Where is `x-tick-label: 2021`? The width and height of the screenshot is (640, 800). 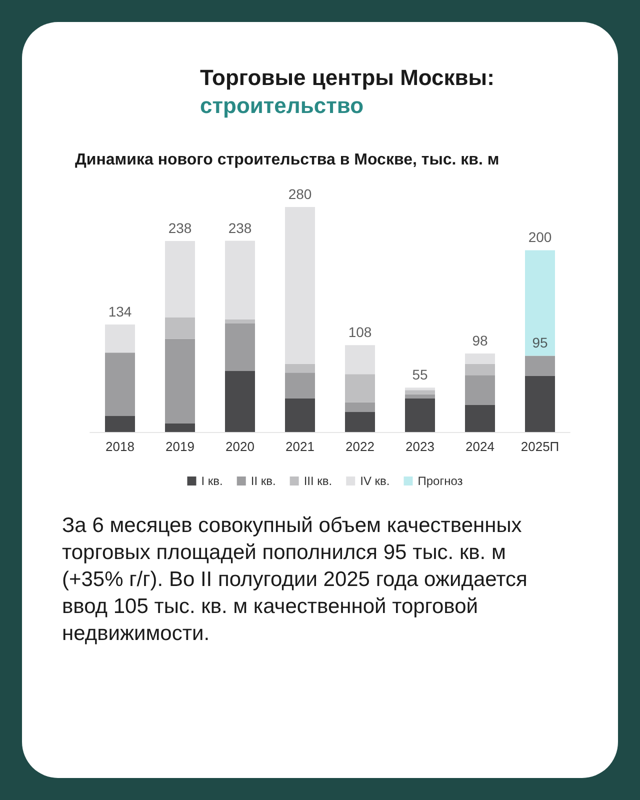
x-tick-label: 2021 is located at coordinates (300, 446).